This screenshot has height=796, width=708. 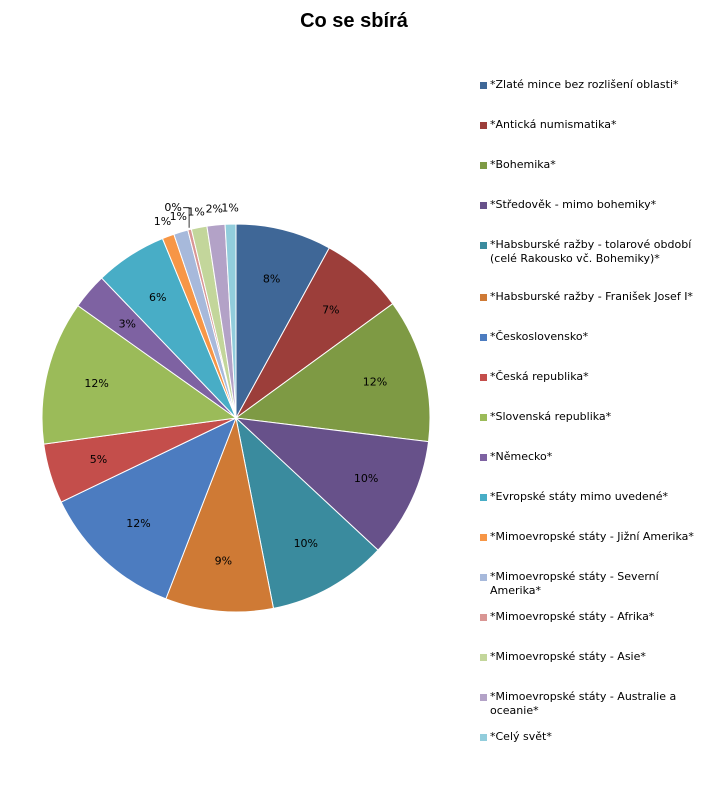 What do you see at coordinates (591, 737) in the screenshot?
I see `legend-item-16: *Celý svět*` at bounding box center [591, 737].